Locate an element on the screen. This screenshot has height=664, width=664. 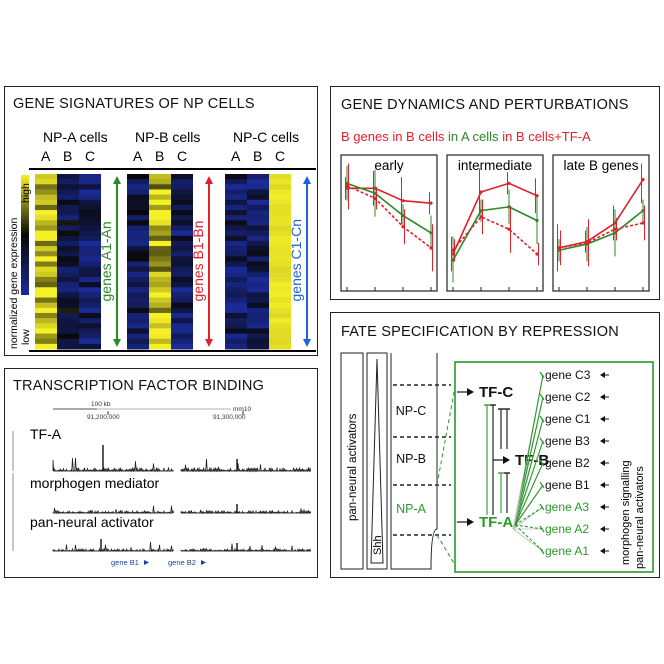
subplot-label: late B genes is located at coordinates (600, 165).